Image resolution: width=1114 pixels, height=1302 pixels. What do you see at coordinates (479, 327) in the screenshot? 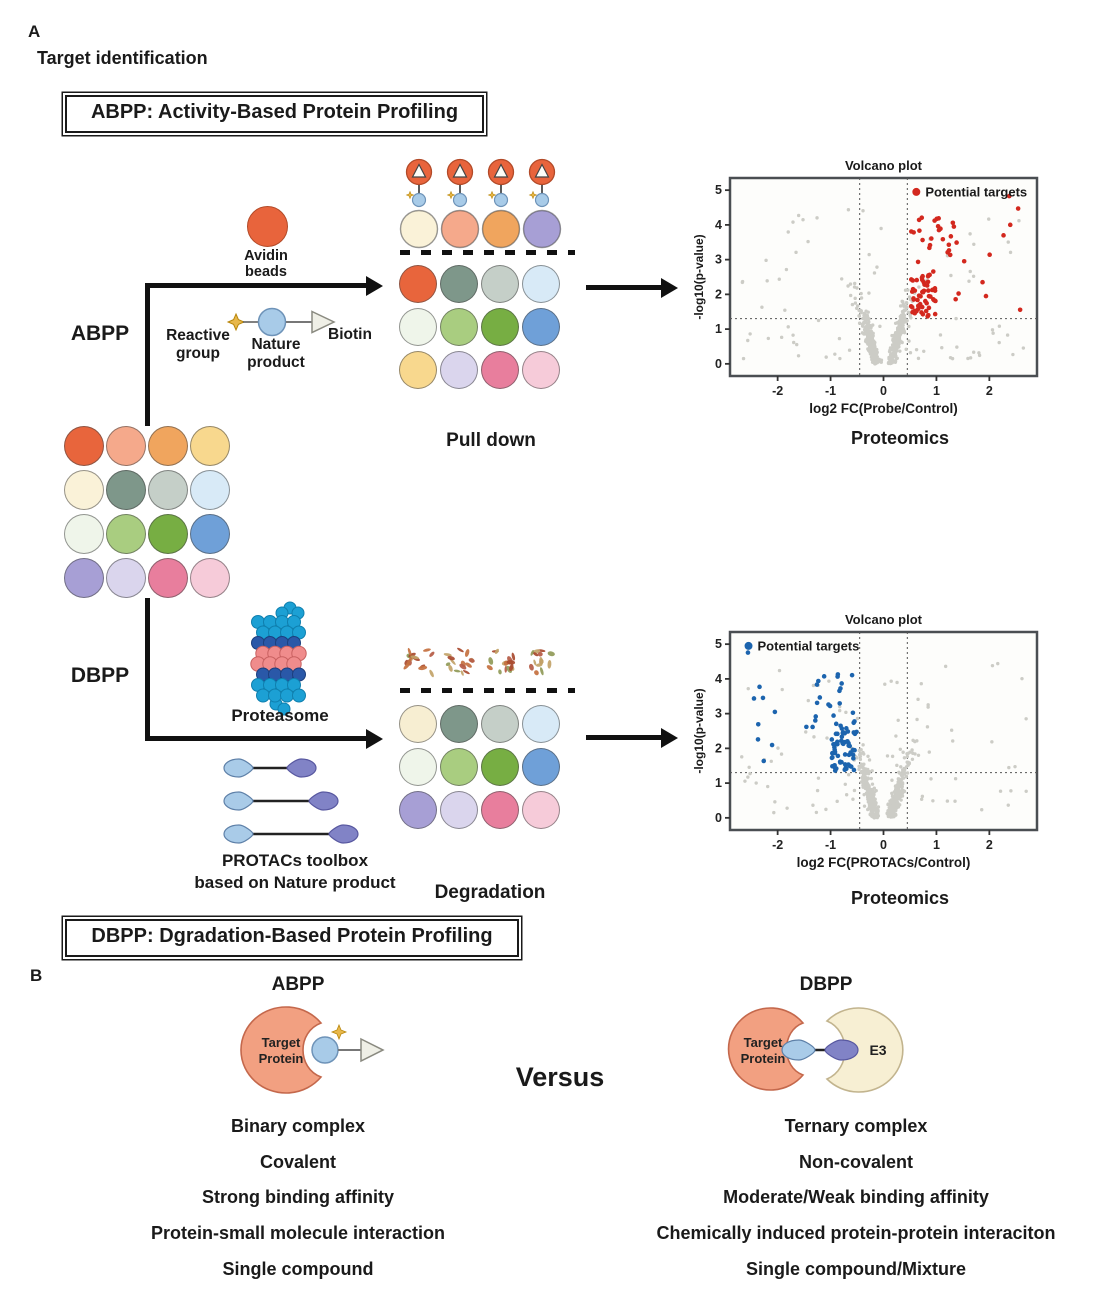
I see `pulldown-grid` at bounding box center [479, 327].